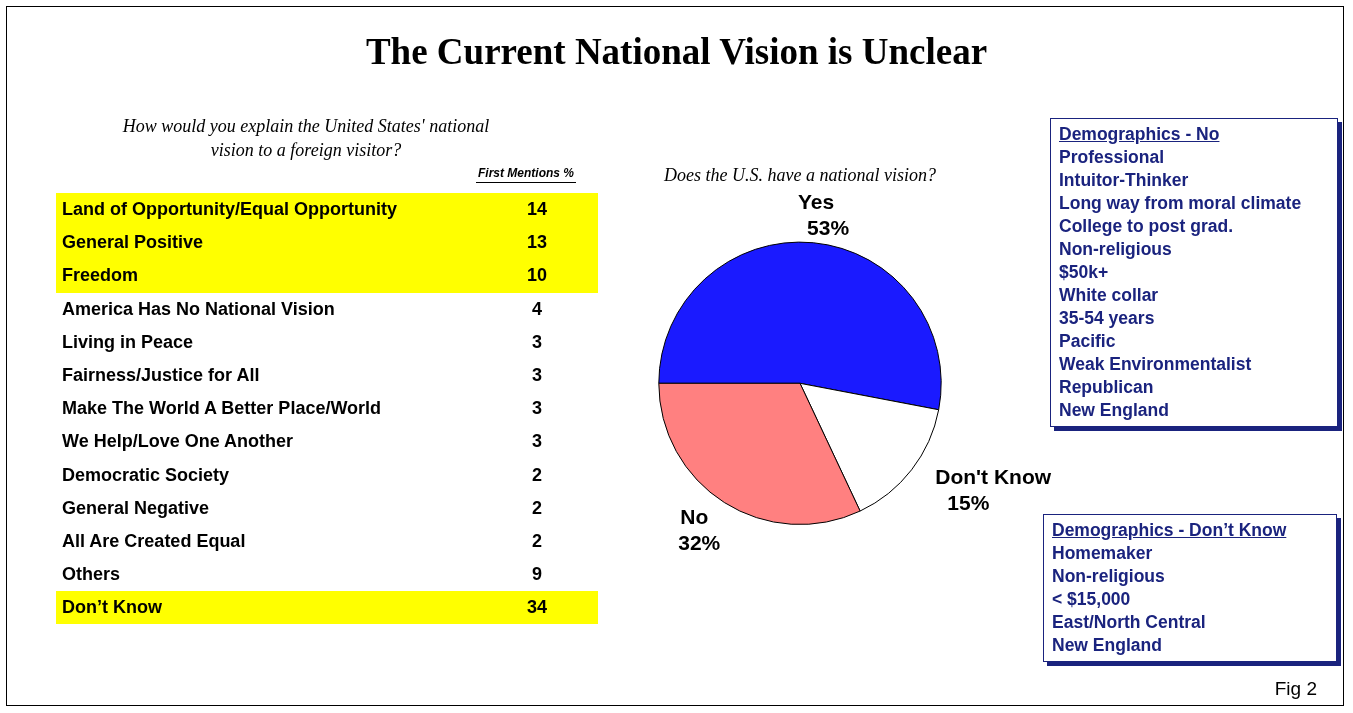 This screenshot has height=713, width=1353. What do you see at coordinates (1103, 553) in the screenshot?
I see `text: Homemaker` at bounding box center [1103, 553].